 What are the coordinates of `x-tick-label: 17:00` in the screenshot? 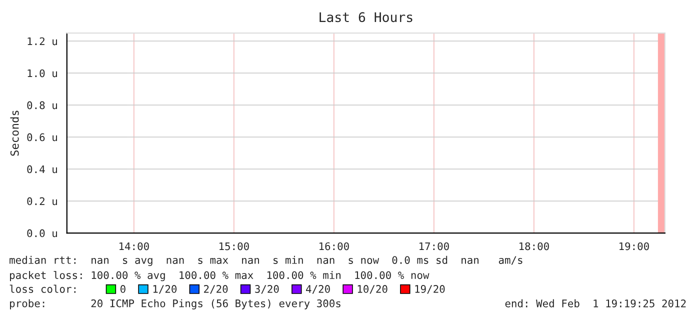 It's located at (434, 246).